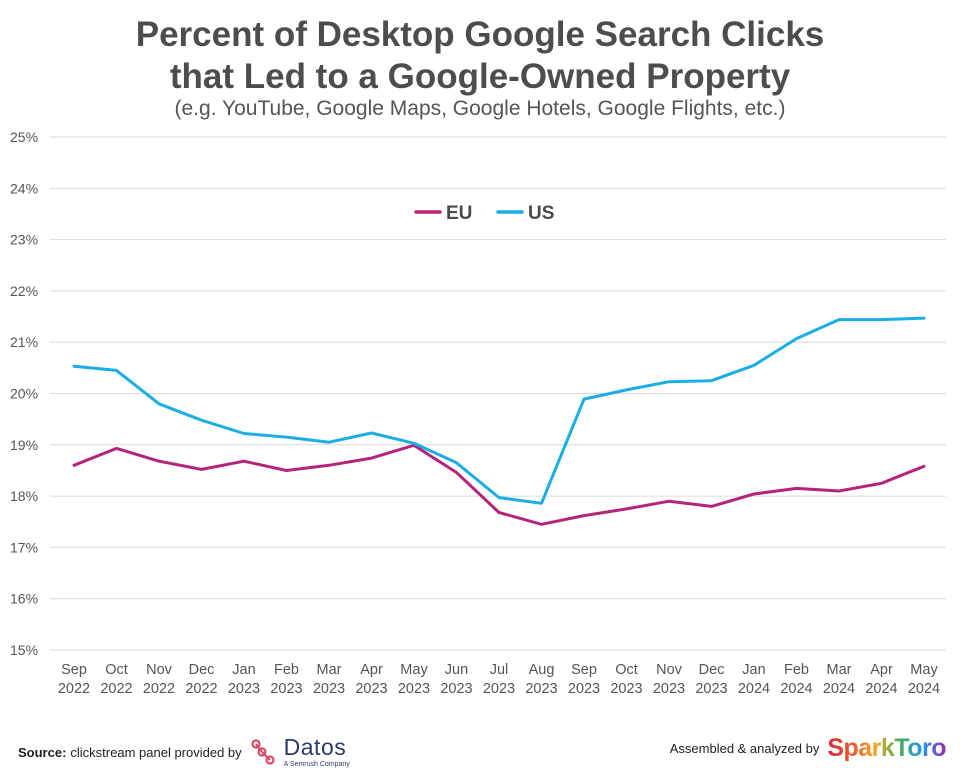 This screenshot has width=960, height=768. Describe the element at coordinates (24, 599) in the screenshot. I see `y-tick-label: 16%` at that location.